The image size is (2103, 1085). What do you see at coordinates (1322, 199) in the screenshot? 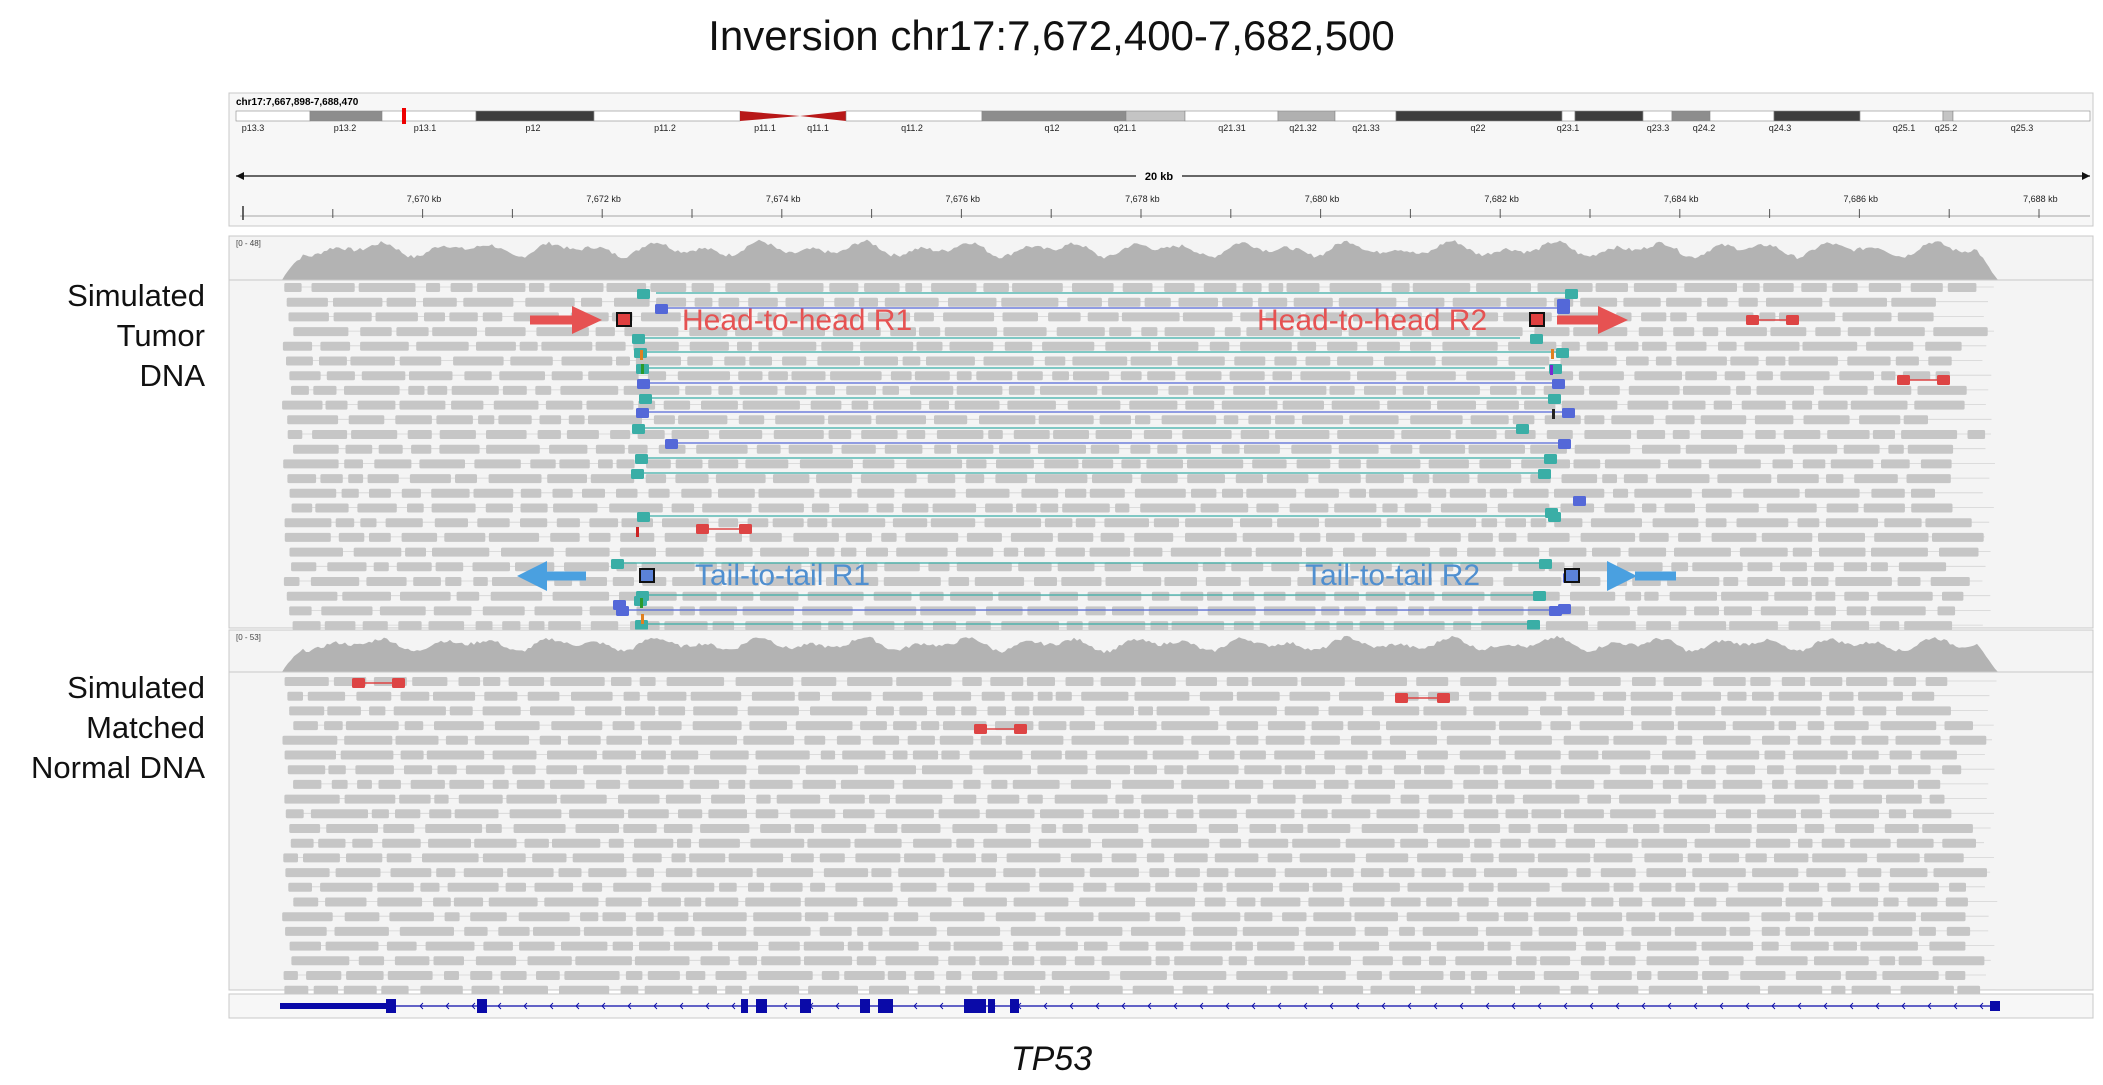
I see `ruler-tick-label: 7,680 kb` at bounding box center [1322, 199].